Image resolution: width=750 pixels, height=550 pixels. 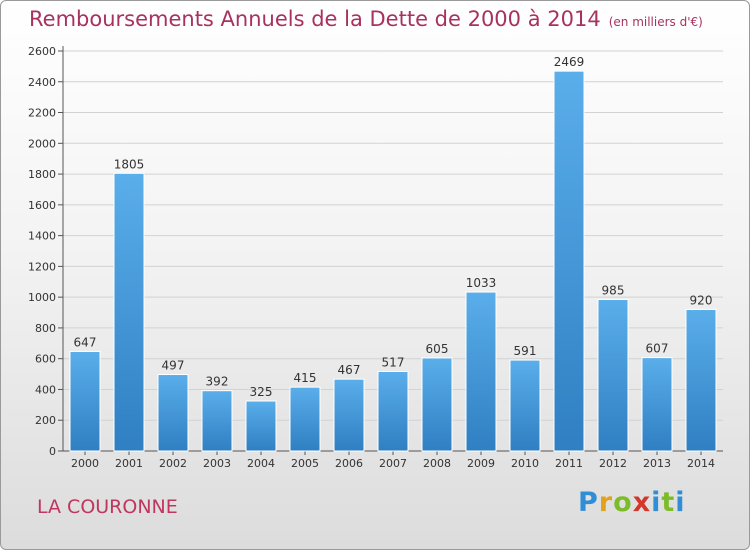 What do you see at coordinates (393, 362) in the screenshot?
I see `bar-value-label: 517` at bounding box center [393, 362].